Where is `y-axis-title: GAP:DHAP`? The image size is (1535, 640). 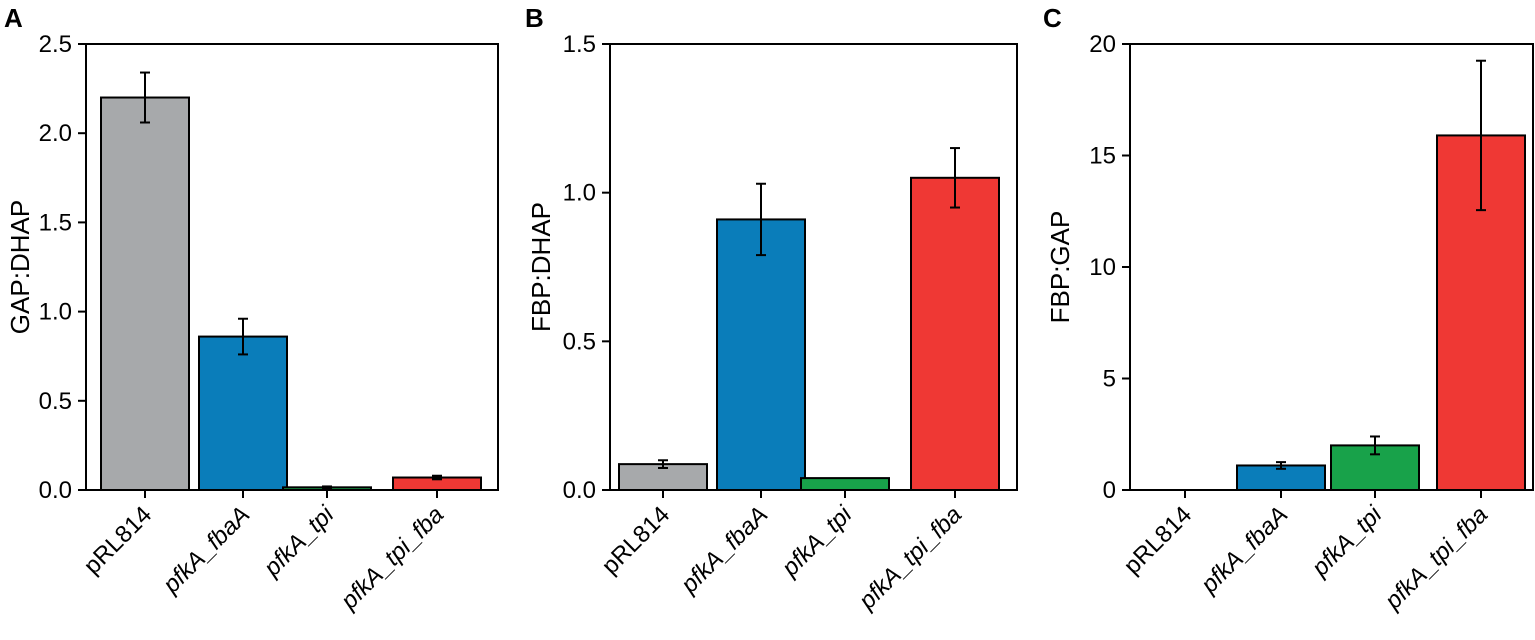 y-axis-title: GAP:DHAP is located at coordinates (20, 267).